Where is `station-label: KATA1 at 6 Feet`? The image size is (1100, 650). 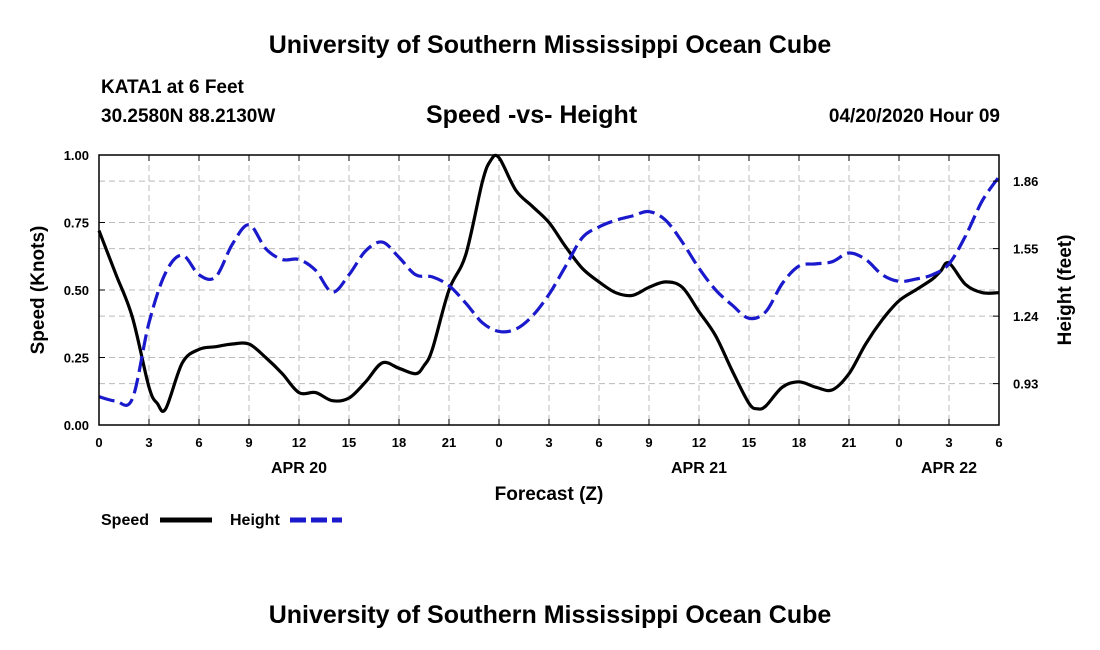
station-label: KATA1 at 6 Feet is located at coordinates (172, 87).